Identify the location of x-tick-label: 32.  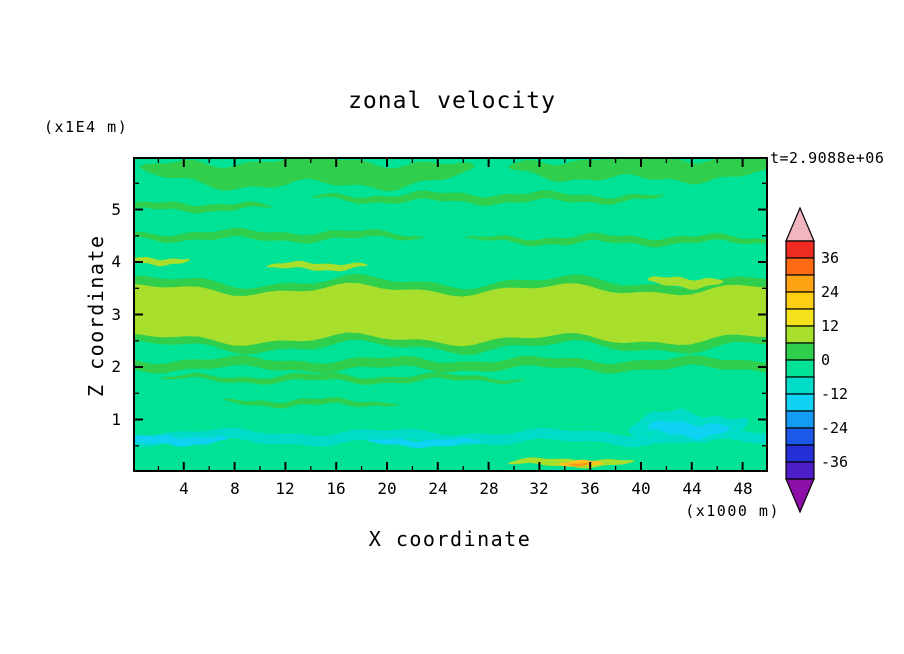
(539, 488).